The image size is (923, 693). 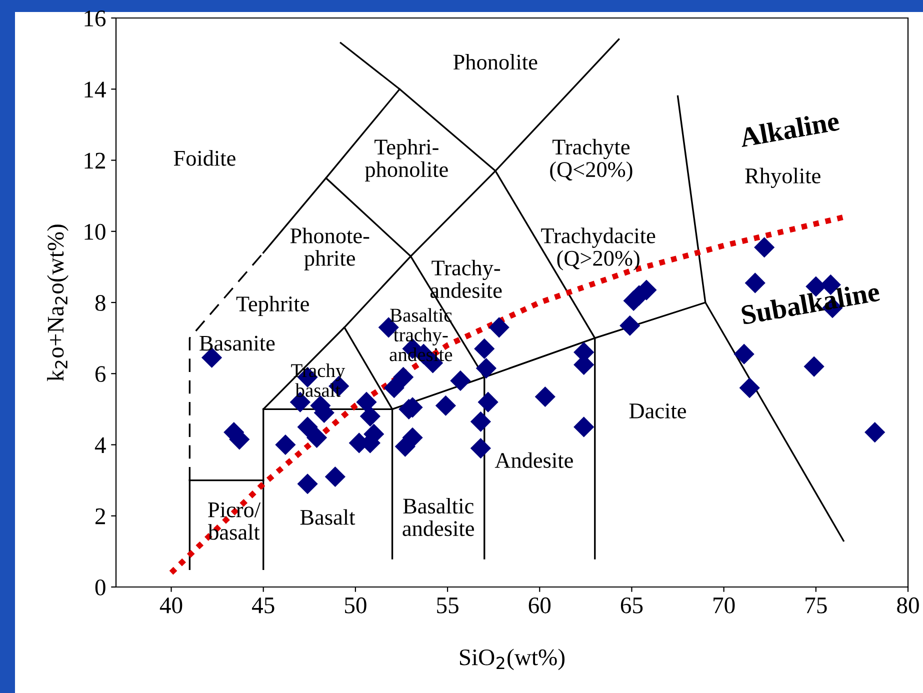 What do you see at coordinates (816, 606) in the screenshot?
I see `x-tick-label: 75` at bounding box center [816, 606].